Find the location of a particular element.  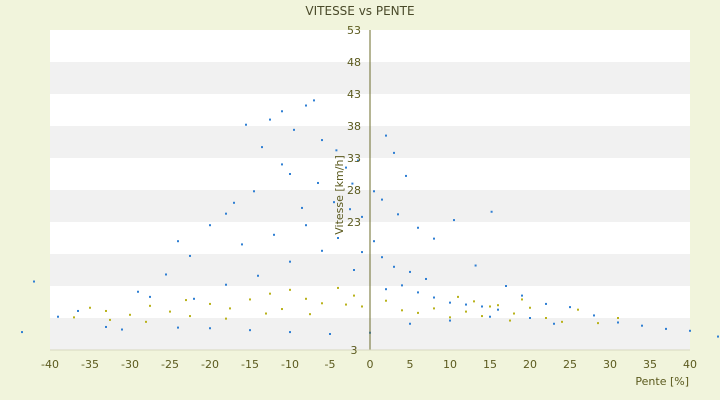

x-tick-label: 5 is located at coordinates (410, 364).